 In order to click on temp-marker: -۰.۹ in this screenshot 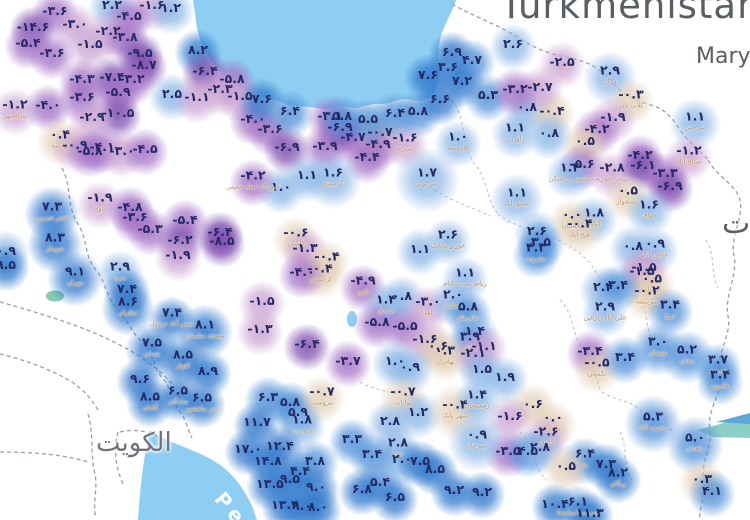, I will do `click(75, 145)`.